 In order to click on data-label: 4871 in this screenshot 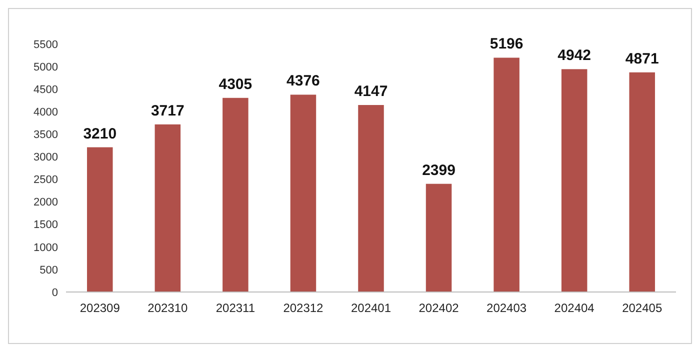, I will do `click(642, 59)`.